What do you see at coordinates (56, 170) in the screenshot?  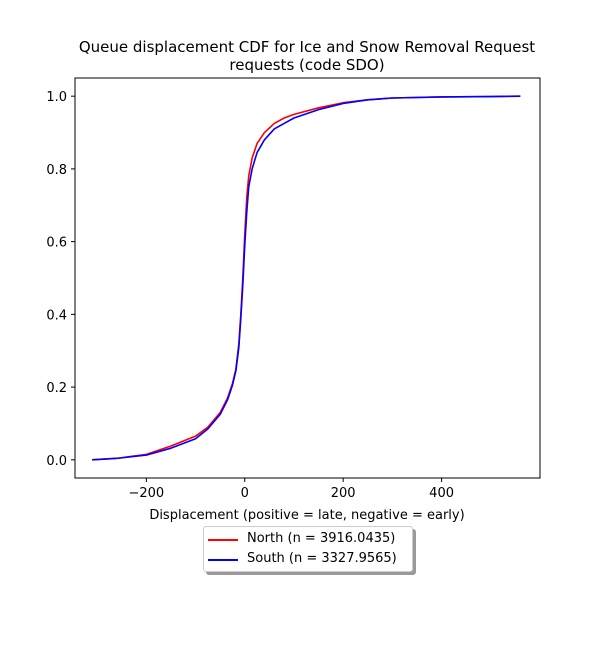 I see `y-tick-label: 0.8` at bounding box center [56, 170].